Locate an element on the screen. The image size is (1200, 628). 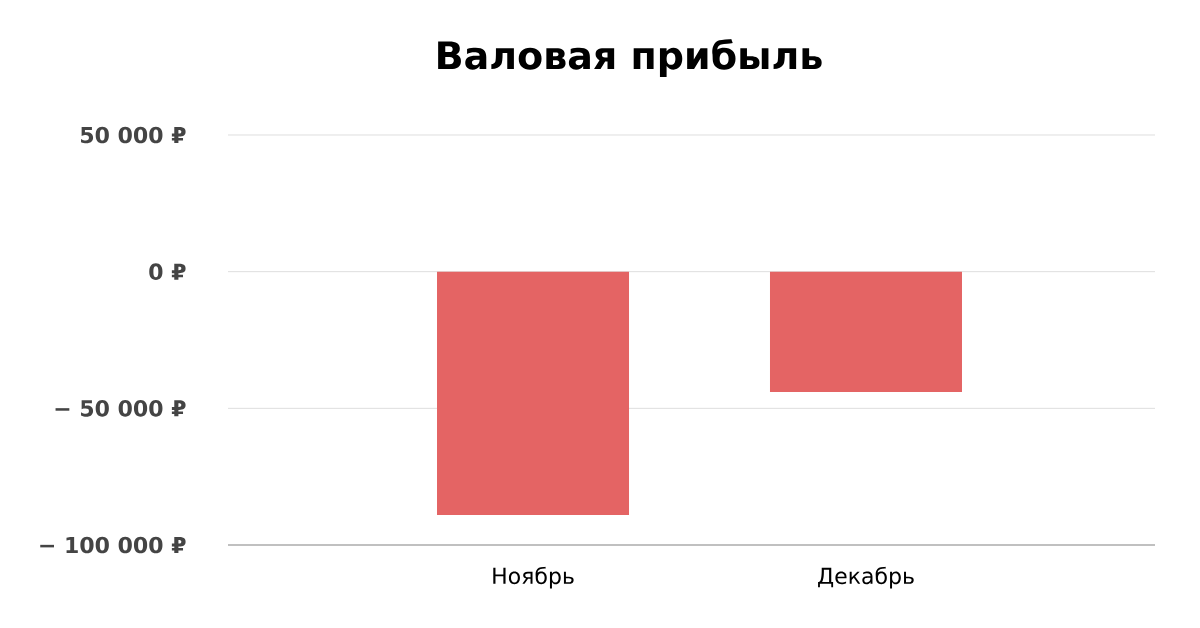
x-tick-label: Ноябрь is located at coordinates (533, 577).